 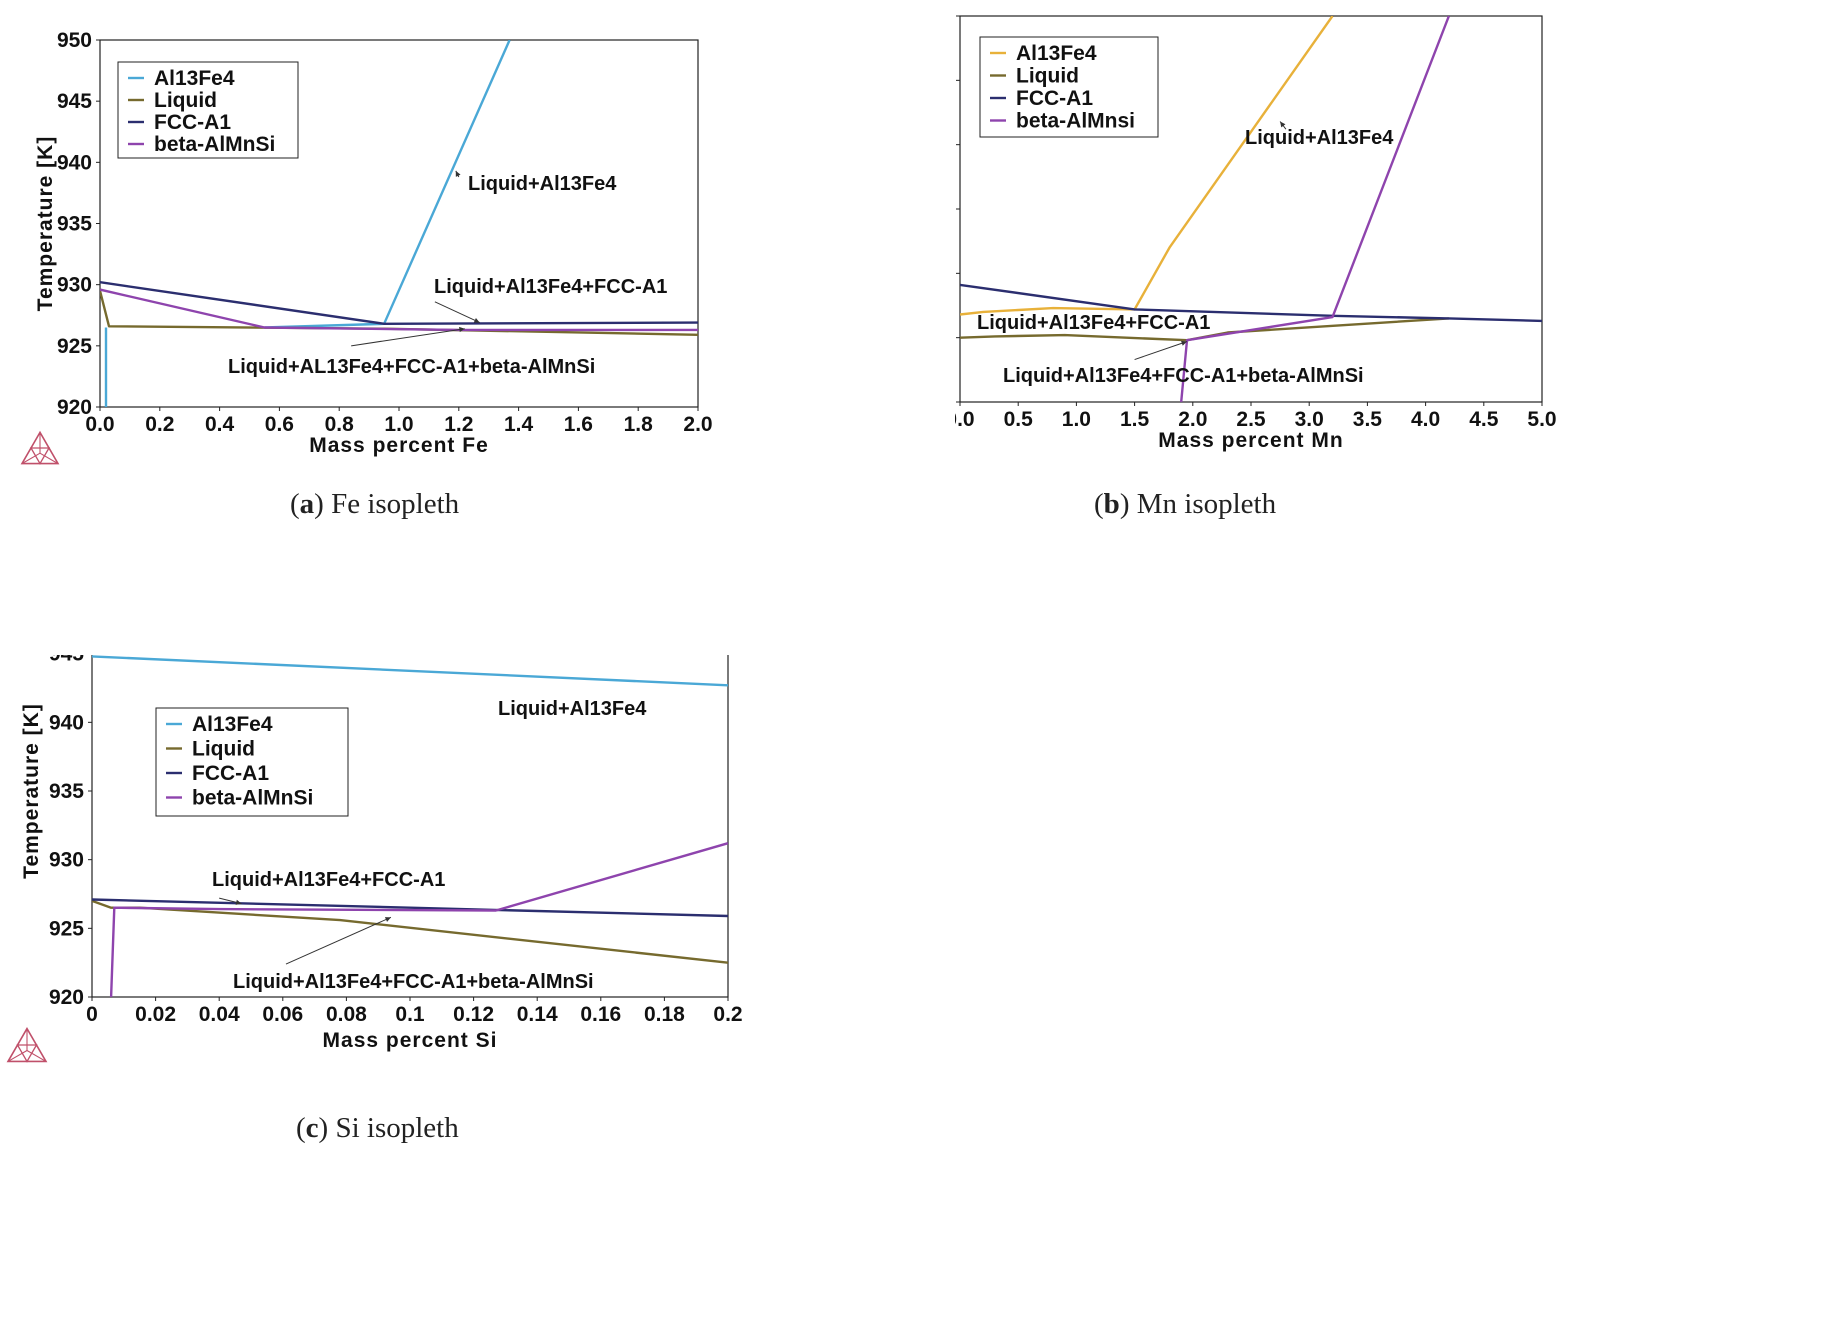 I want to click on x-tick-label: 5.0, so click(x=1541, y=419).